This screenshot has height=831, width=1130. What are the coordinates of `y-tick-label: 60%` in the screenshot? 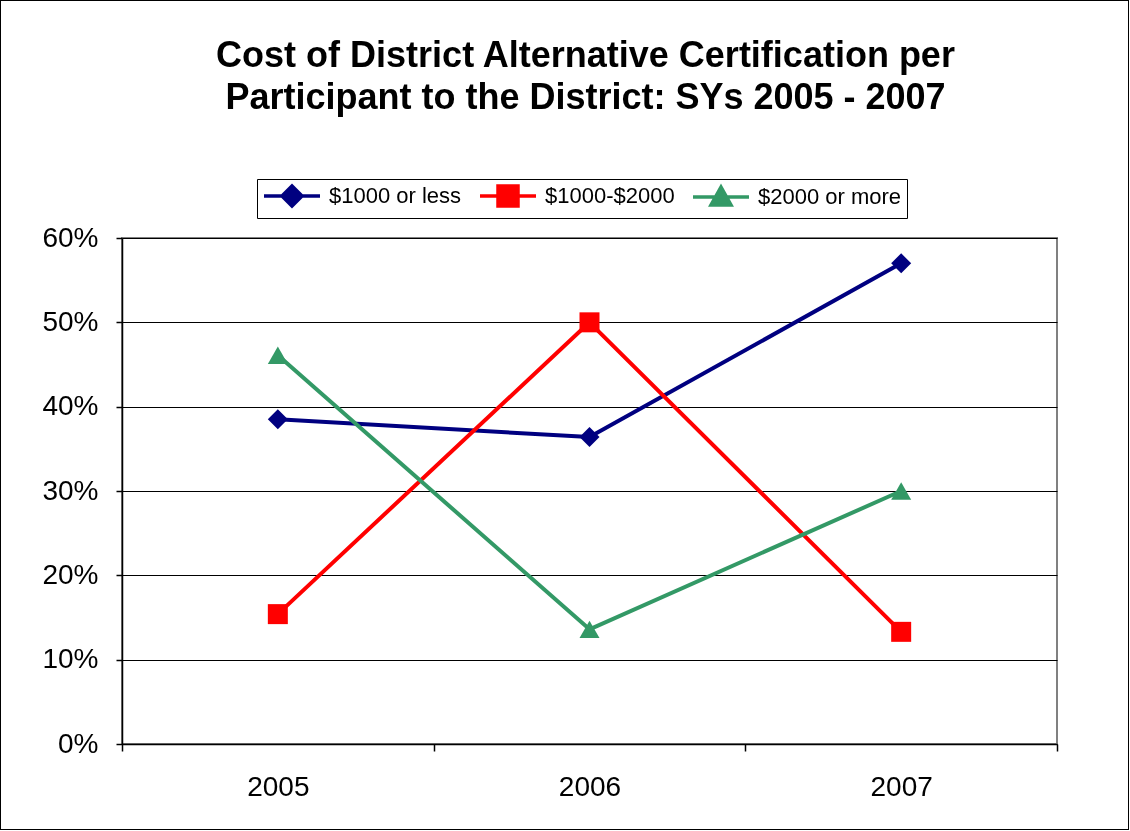 It's located at (70, 237).